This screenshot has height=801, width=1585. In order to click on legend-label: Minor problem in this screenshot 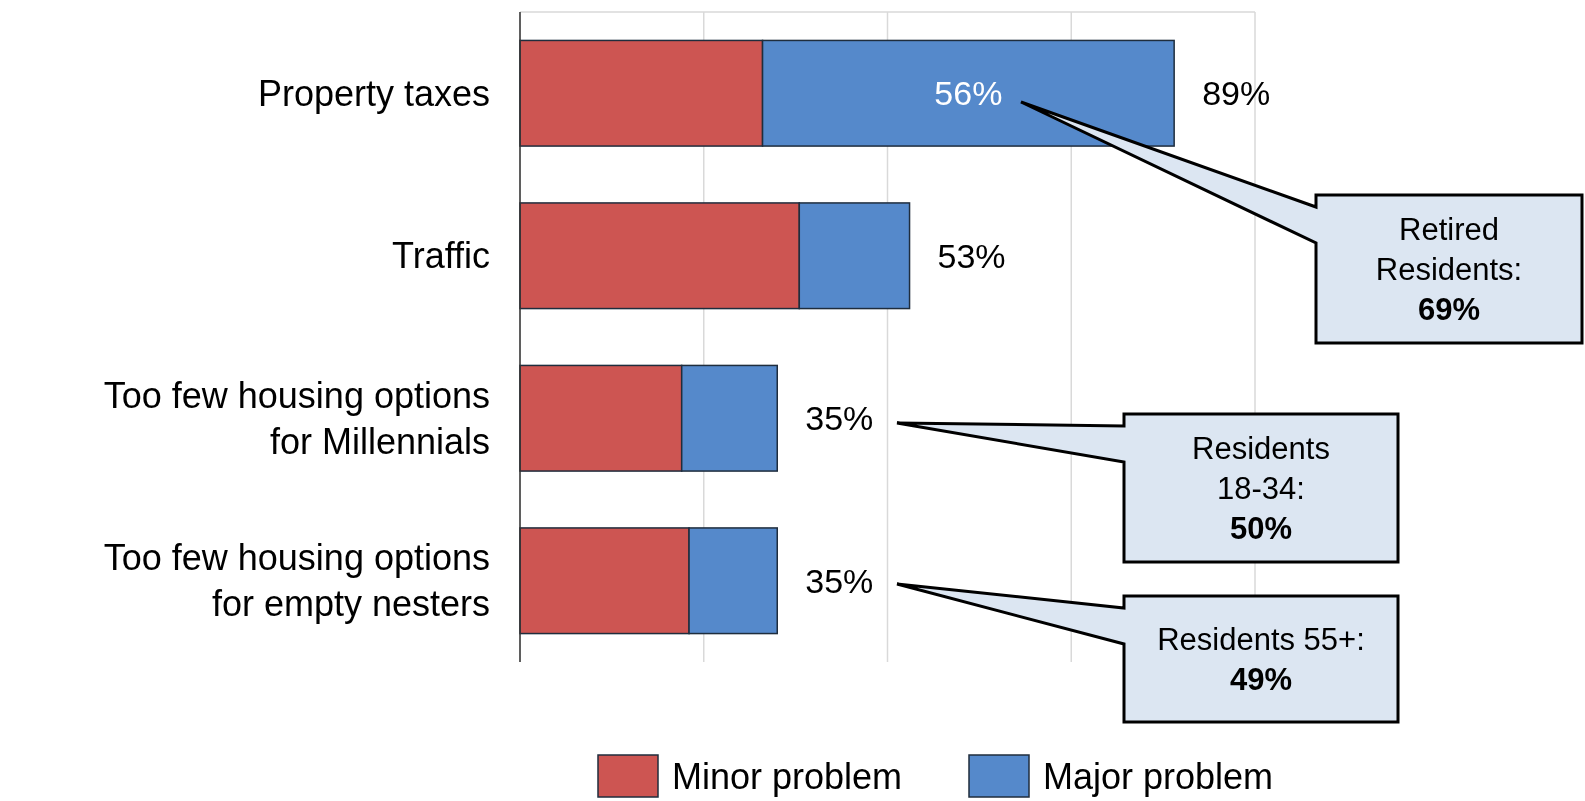, I will do `click(787, 776)`.